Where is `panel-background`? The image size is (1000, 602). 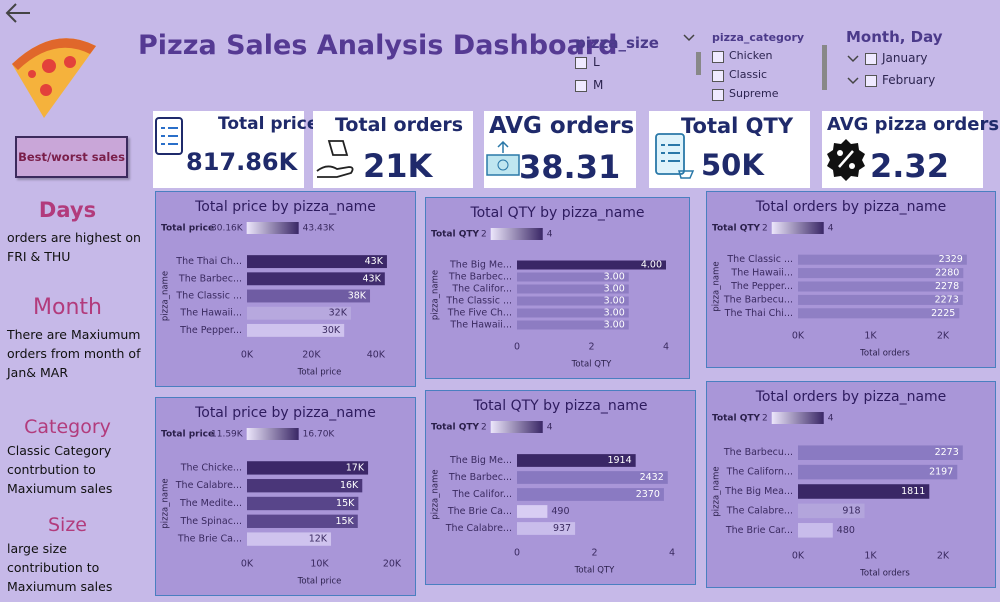
panel-background is located at coordinates (560, 487).